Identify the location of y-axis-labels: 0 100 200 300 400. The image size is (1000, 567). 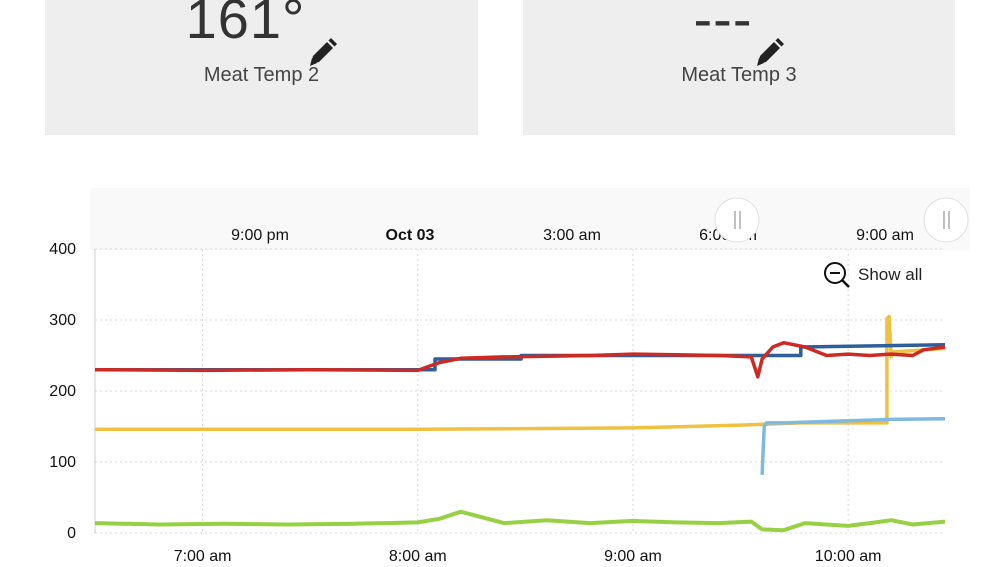
(62, 391).